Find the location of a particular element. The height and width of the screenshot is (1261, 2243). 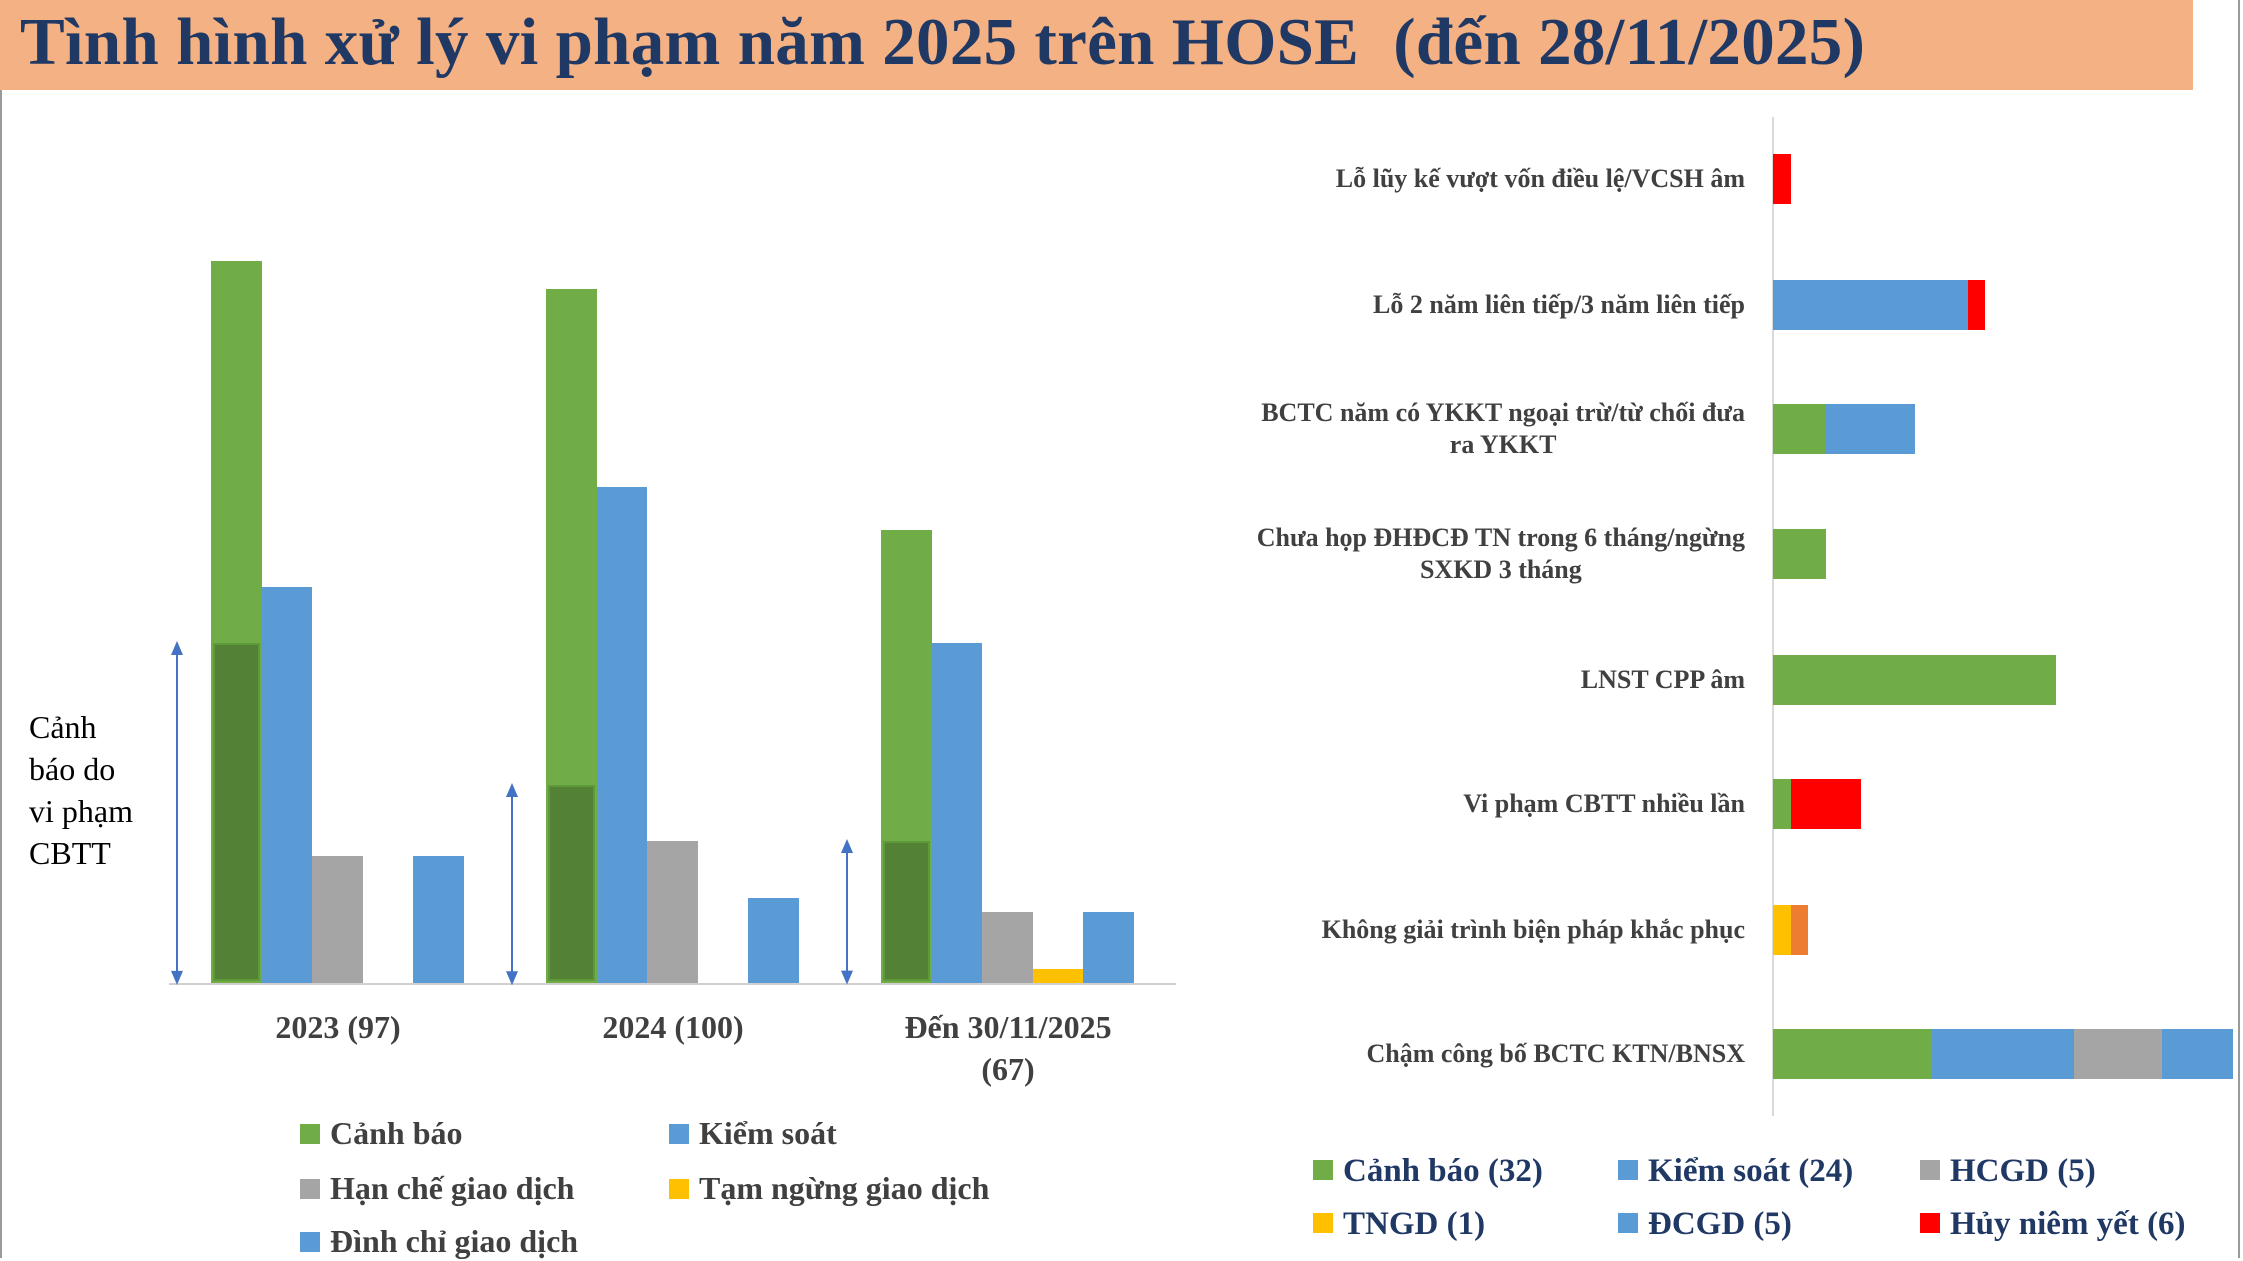

legend-label: Đình chỉ giao dịch is located at coordinates (454, 1241).